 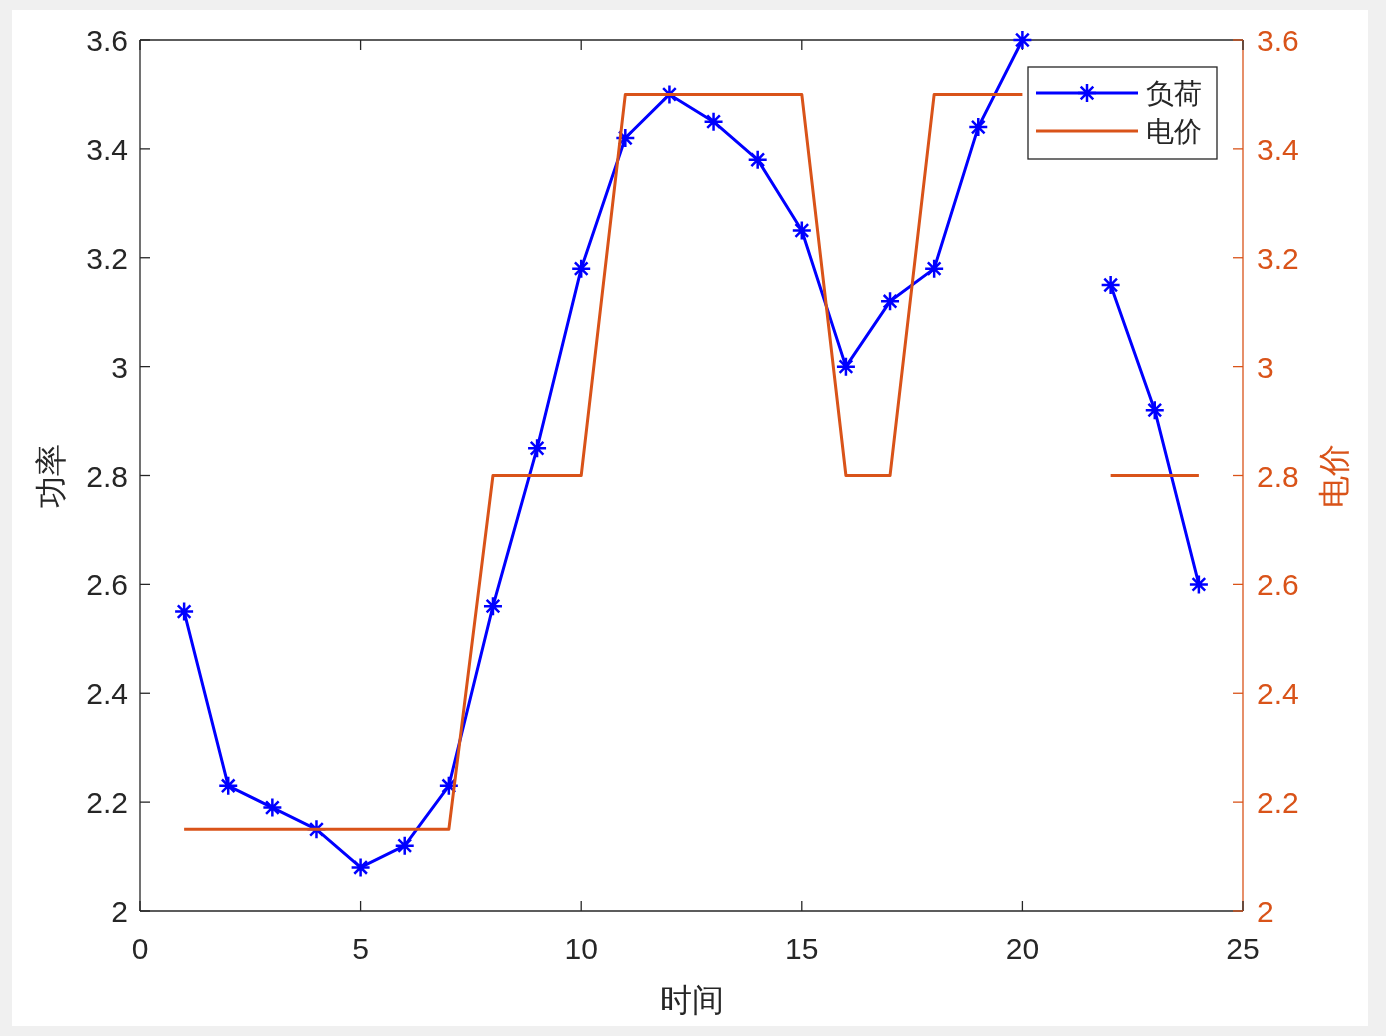 I want to click on y-tick-label: 2.8, so click(x=107, y=476).